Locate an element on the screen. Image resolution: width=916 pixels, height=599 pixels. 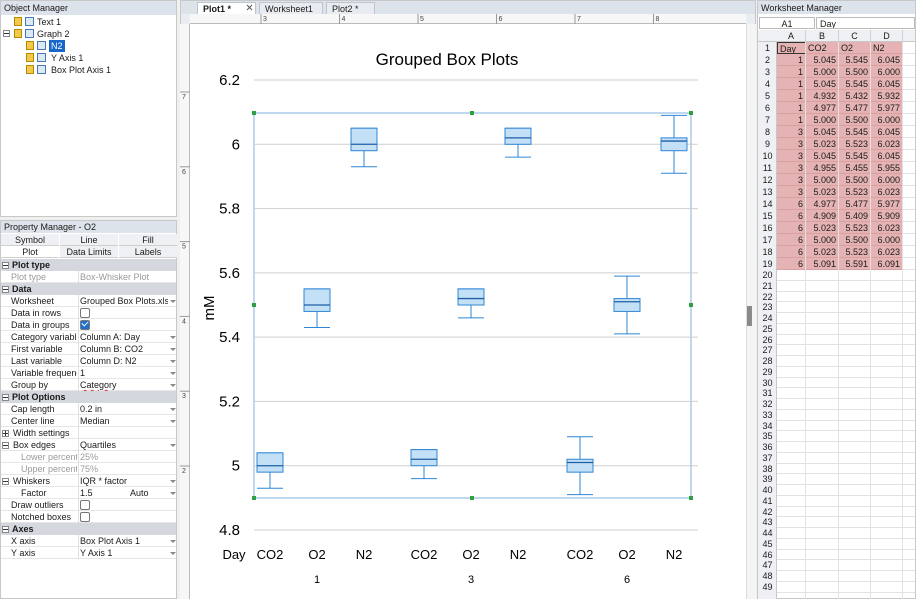
section-header: Plot type is located at coordinates (31, 265).